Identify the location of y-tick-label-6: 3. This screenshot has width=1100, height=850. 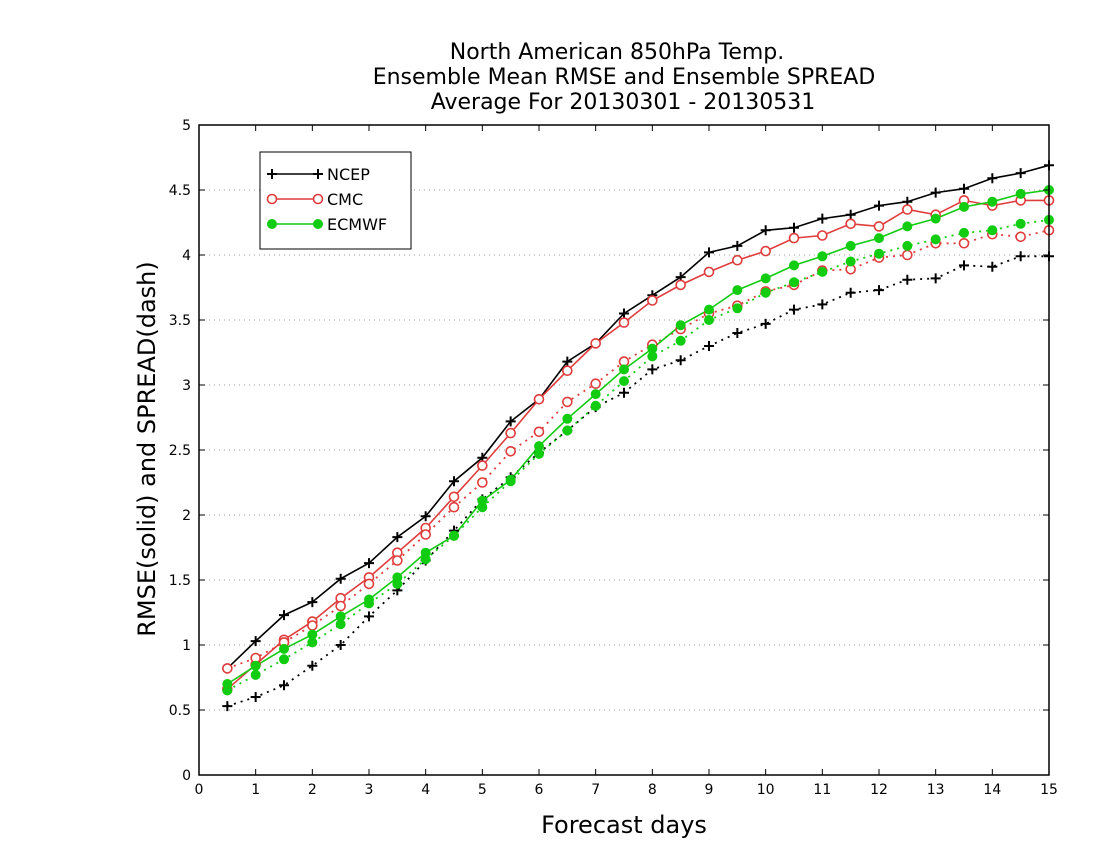
(186, 386).